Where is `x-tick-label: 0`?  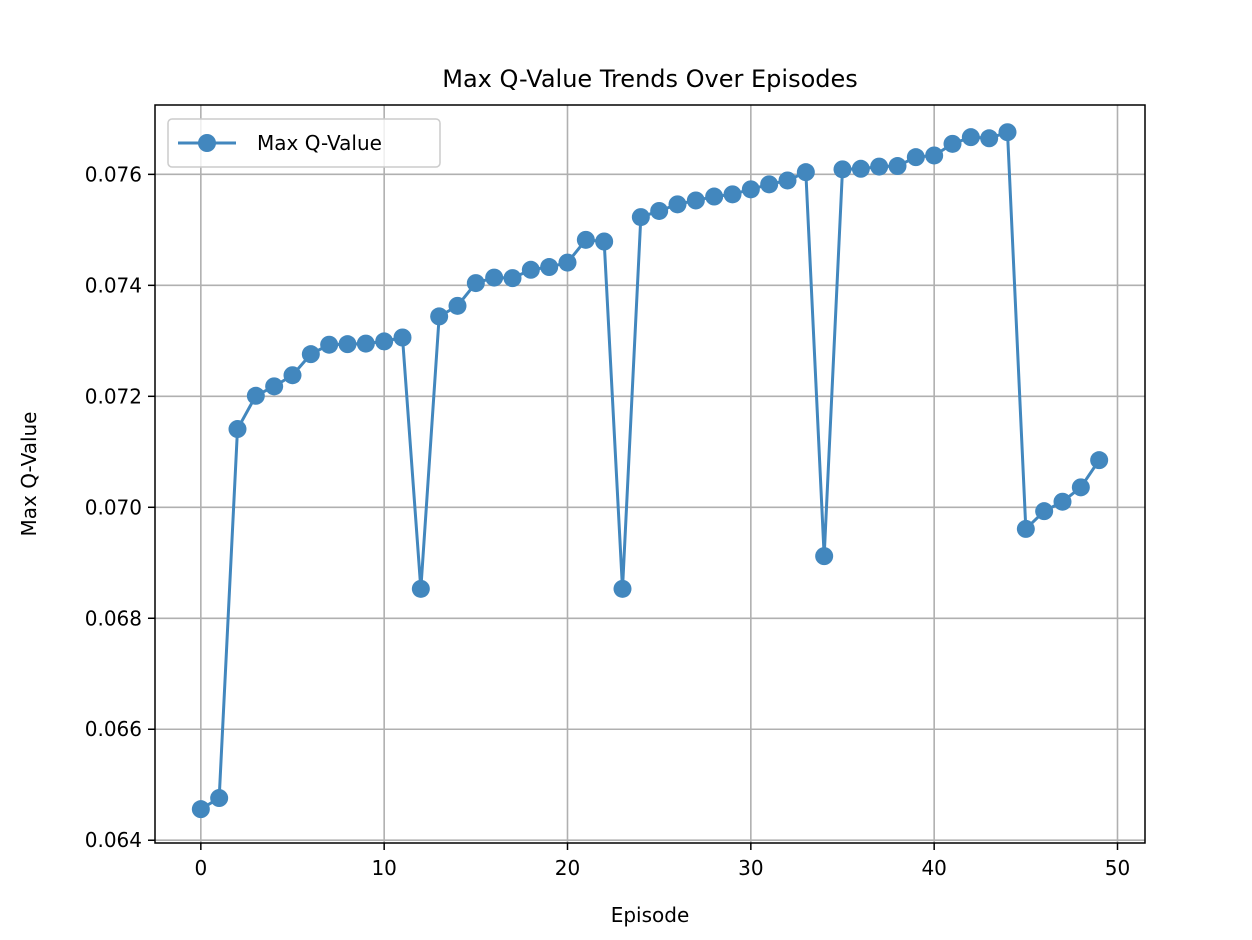
x-tick-label: 0 is located at coordinates (200, 868).